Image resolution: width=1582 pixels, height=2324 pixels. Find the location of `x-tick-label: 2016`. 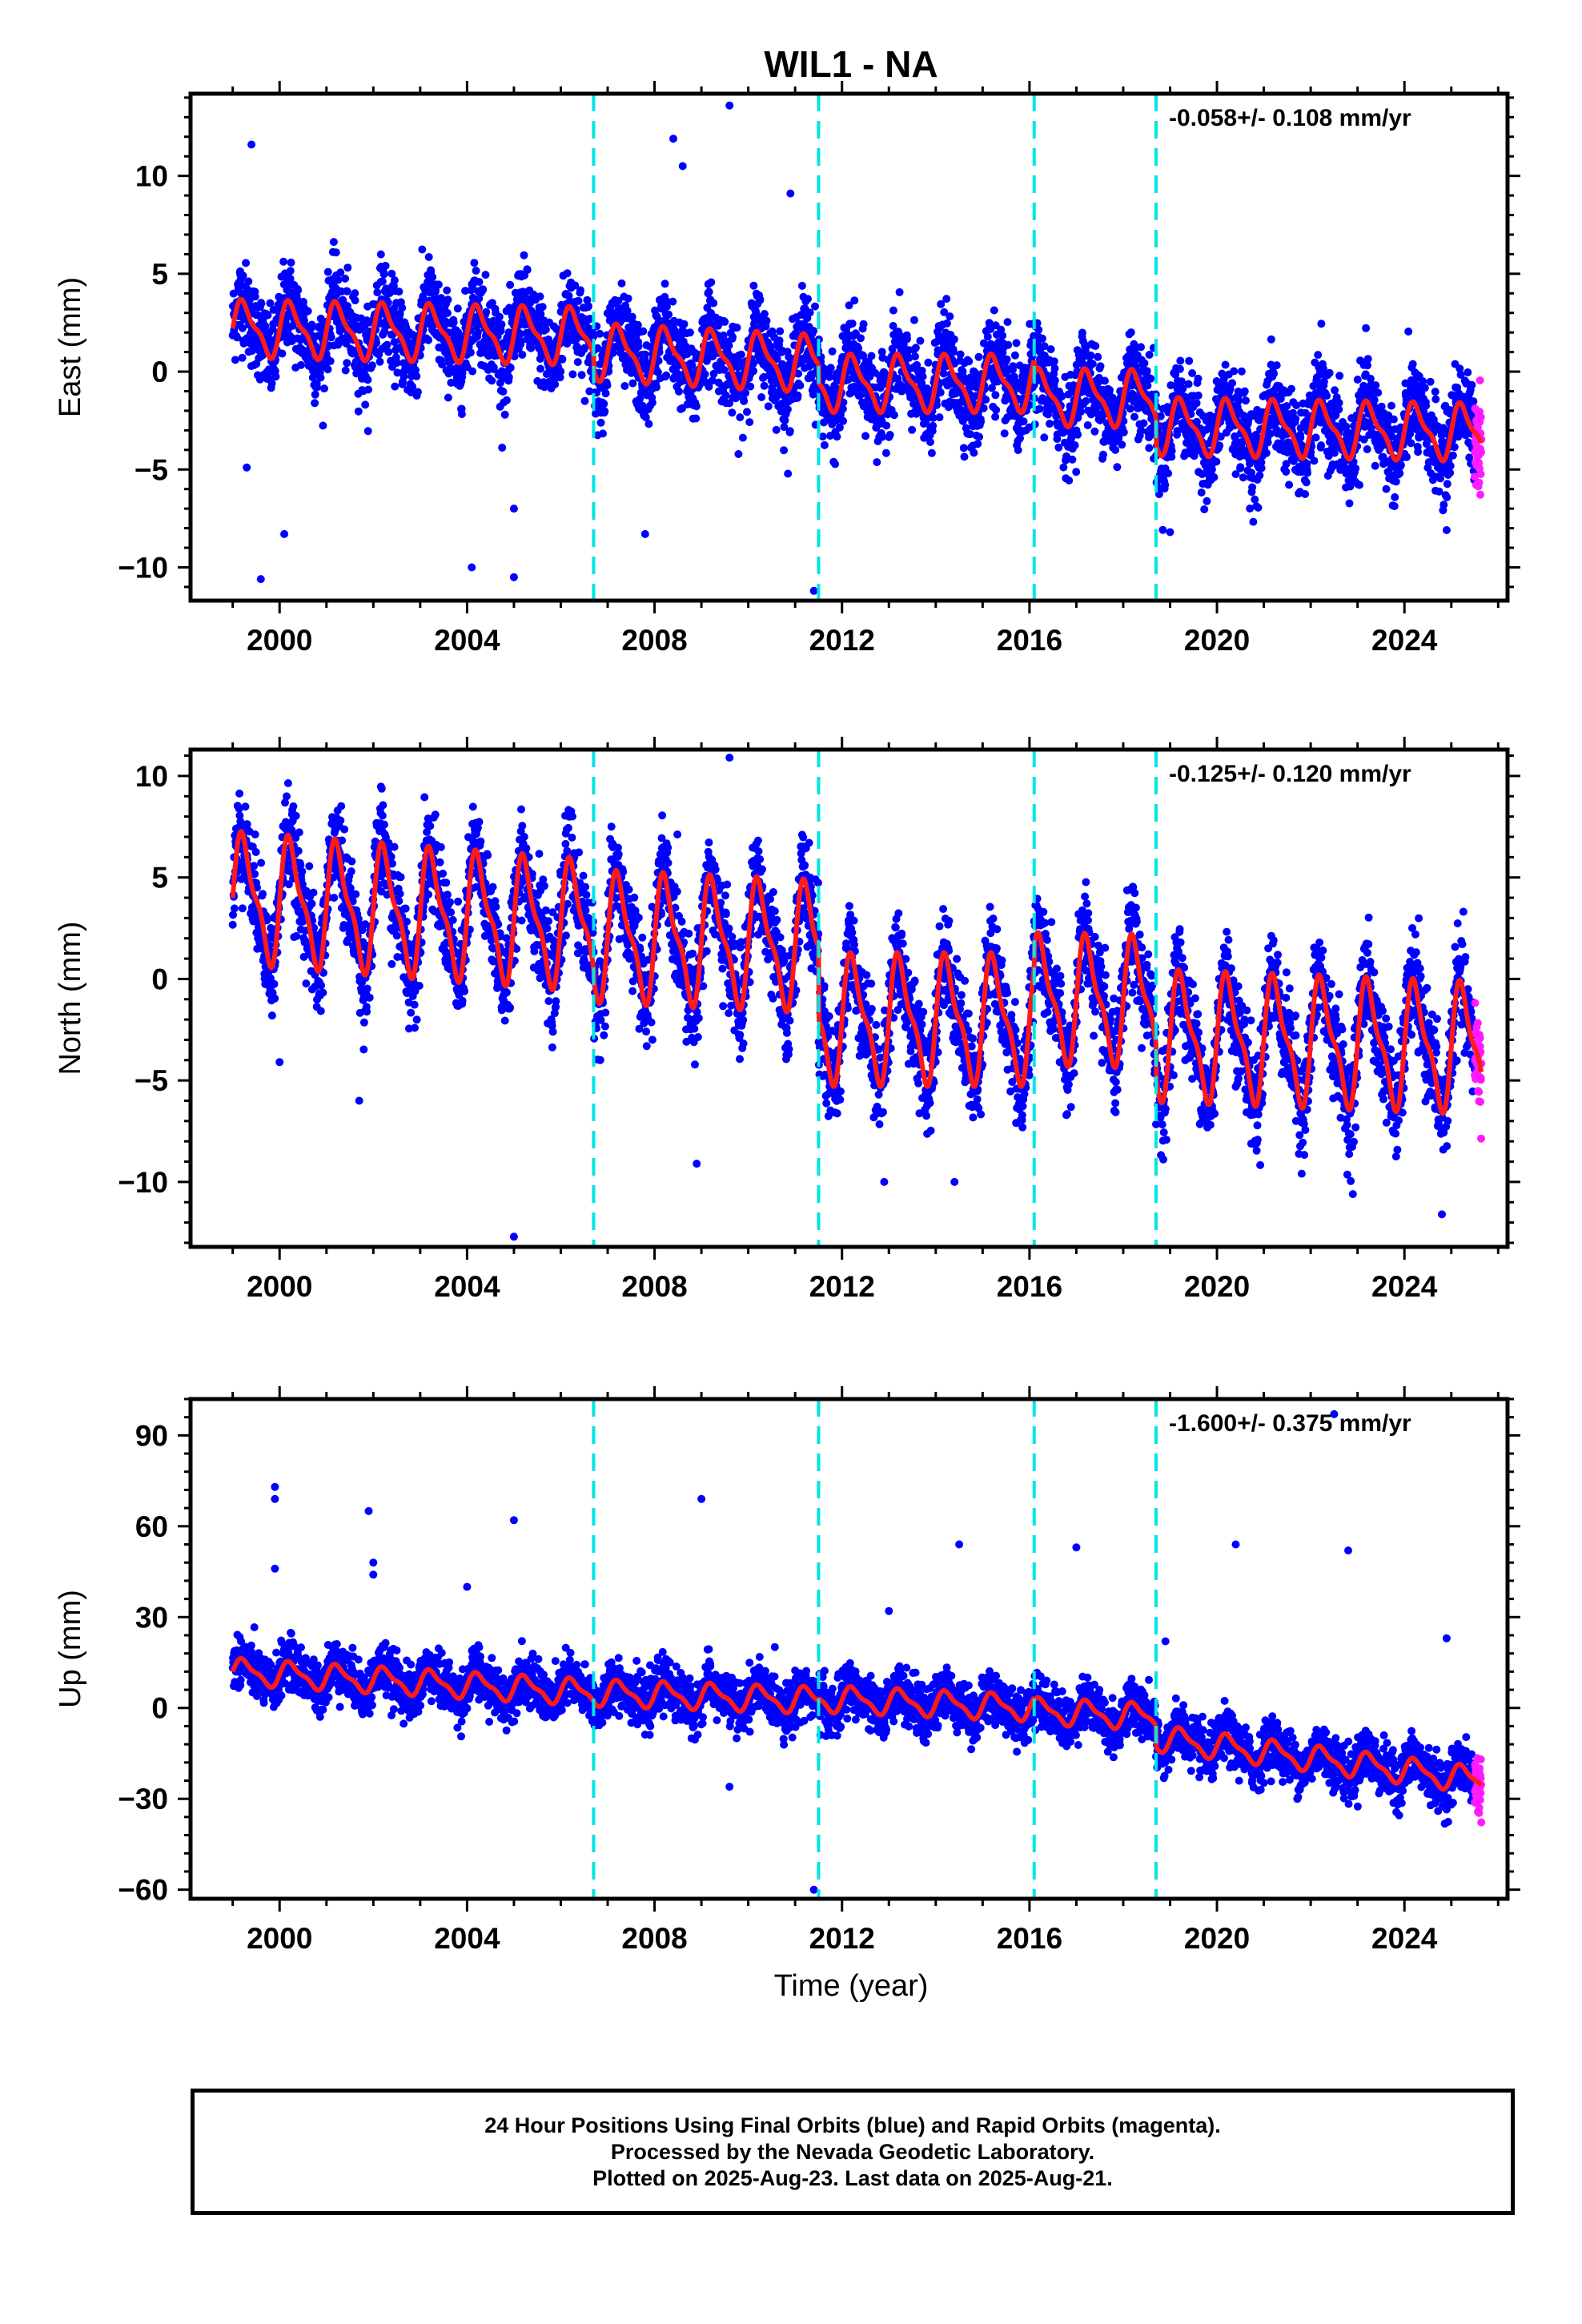

x-tick-label: 2016 is located at coordinates (1029, 640).